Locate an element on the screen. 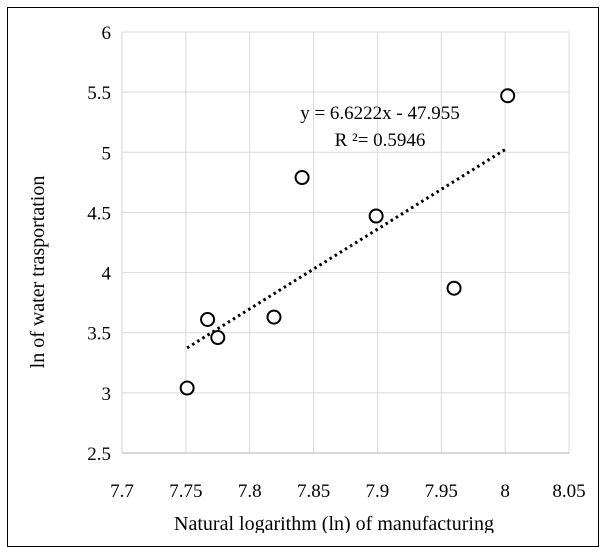 The width and height of the screenshot is (606, 547). x-tick-label: 8.05 is located at coordinates (568, 491).